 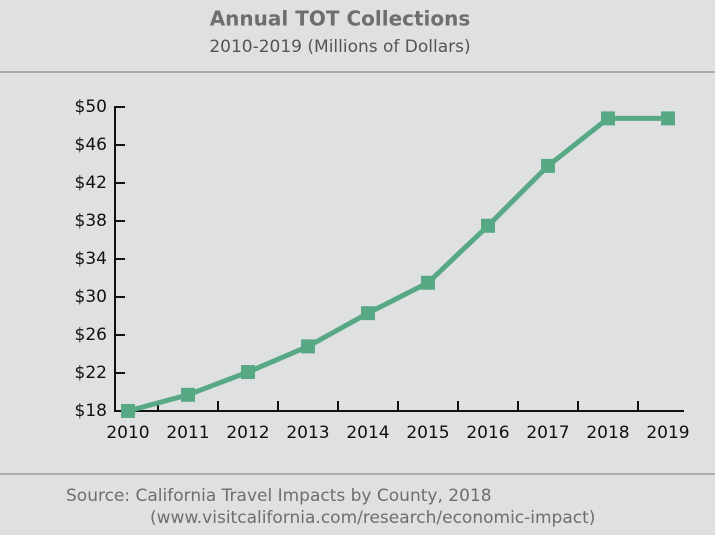 I want to click on x-tick-label: 2017, so click(x=547, y=433).